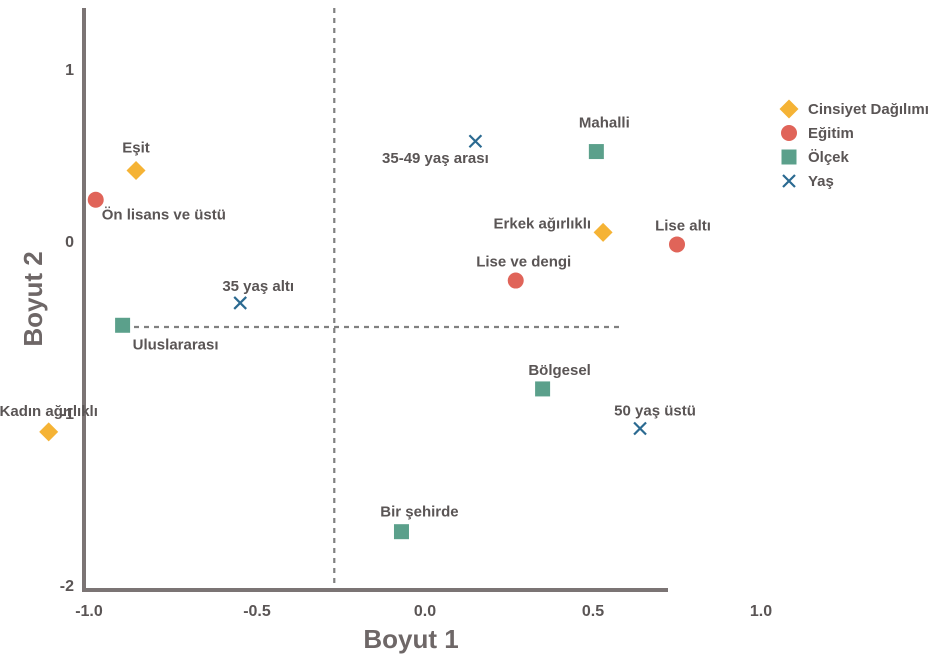 The image size is (940, 655). What do you see at coordinates (604, 123) in the screenshot?
I see `point-label-mahalli: Mahalli` at bounding box center [604, 123].